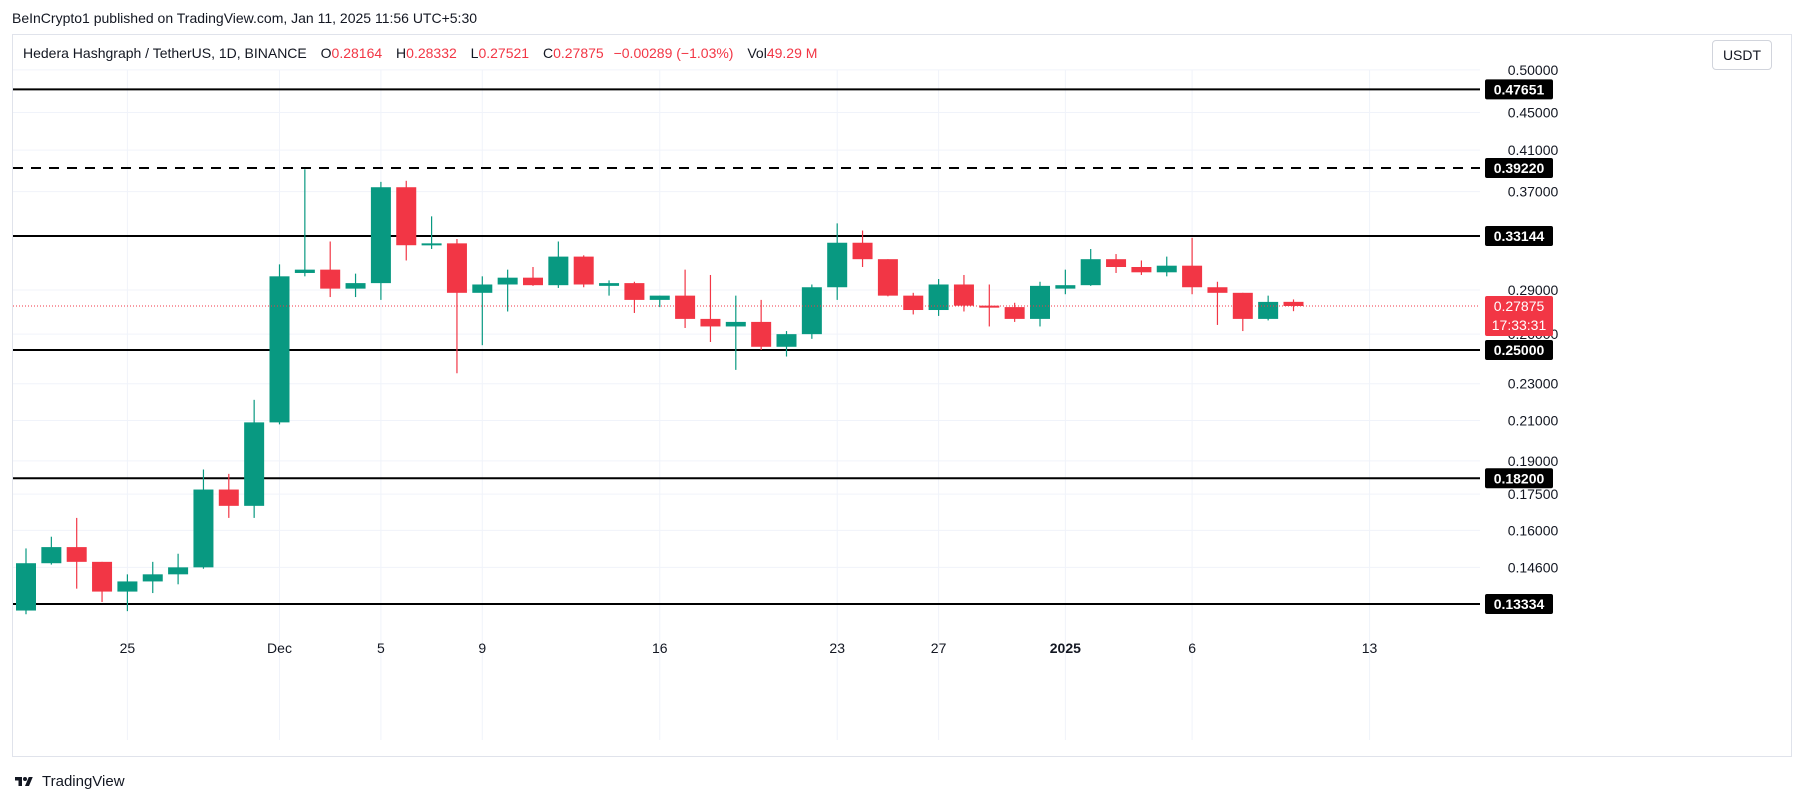 The image size is (1805, 803). I want to click on level-label: 0.13334, so click(1519, 604).